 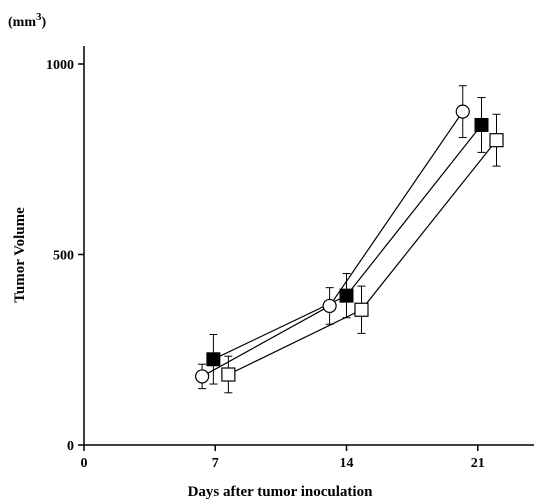 I want to click on y-tick-label: 500, so click(x=63, y=256).